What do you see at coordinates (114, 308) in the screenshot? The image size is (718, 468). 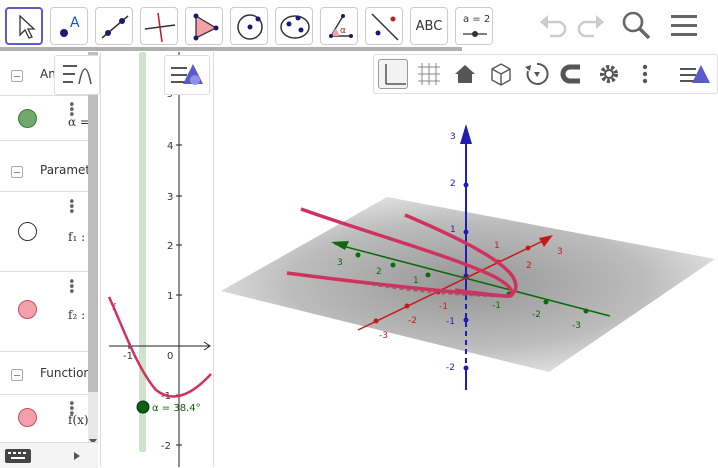 I see `function-curve-label: f` at bounding box center [114, 308].